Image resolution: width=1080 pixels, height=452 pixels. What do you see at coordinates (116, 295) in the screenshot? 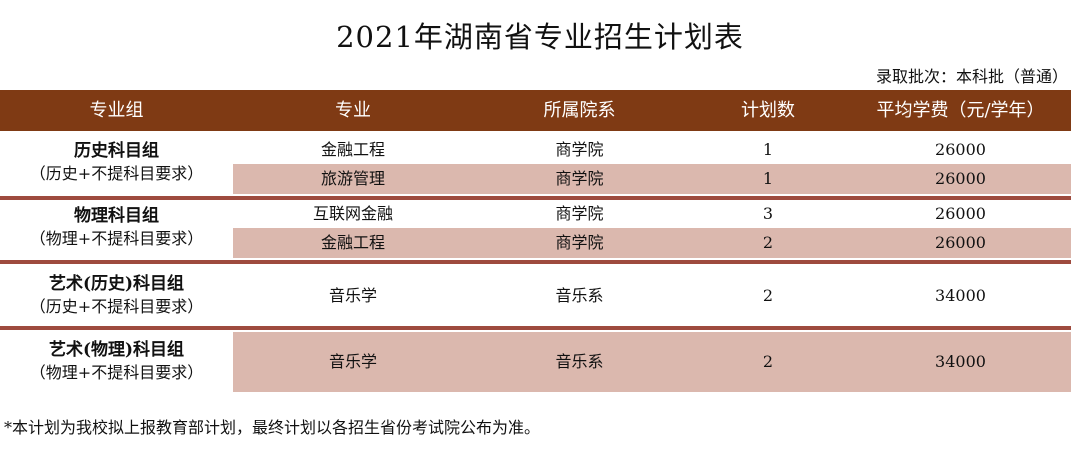
I see `subject-group-label: 艺术(历史)科目组 （历史+不提科目要求）` at bounding box center [116, 295].